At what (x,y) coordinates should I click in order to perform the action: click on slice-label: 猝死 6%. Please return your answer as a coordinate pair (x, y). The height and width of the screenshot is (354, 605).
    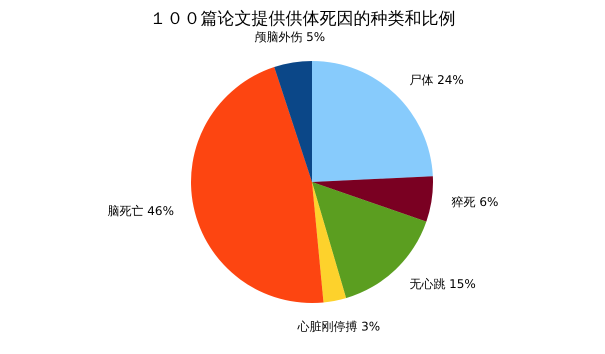
    Looking at the image, I should click on (475, 202).